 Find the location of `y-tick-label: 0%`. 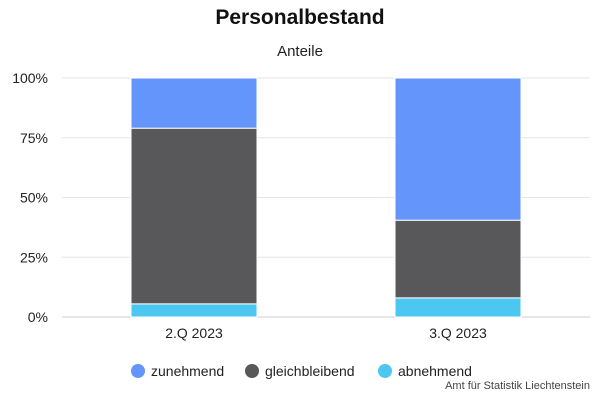

y-tick-label: 0% is located at coordinates (38, 317).